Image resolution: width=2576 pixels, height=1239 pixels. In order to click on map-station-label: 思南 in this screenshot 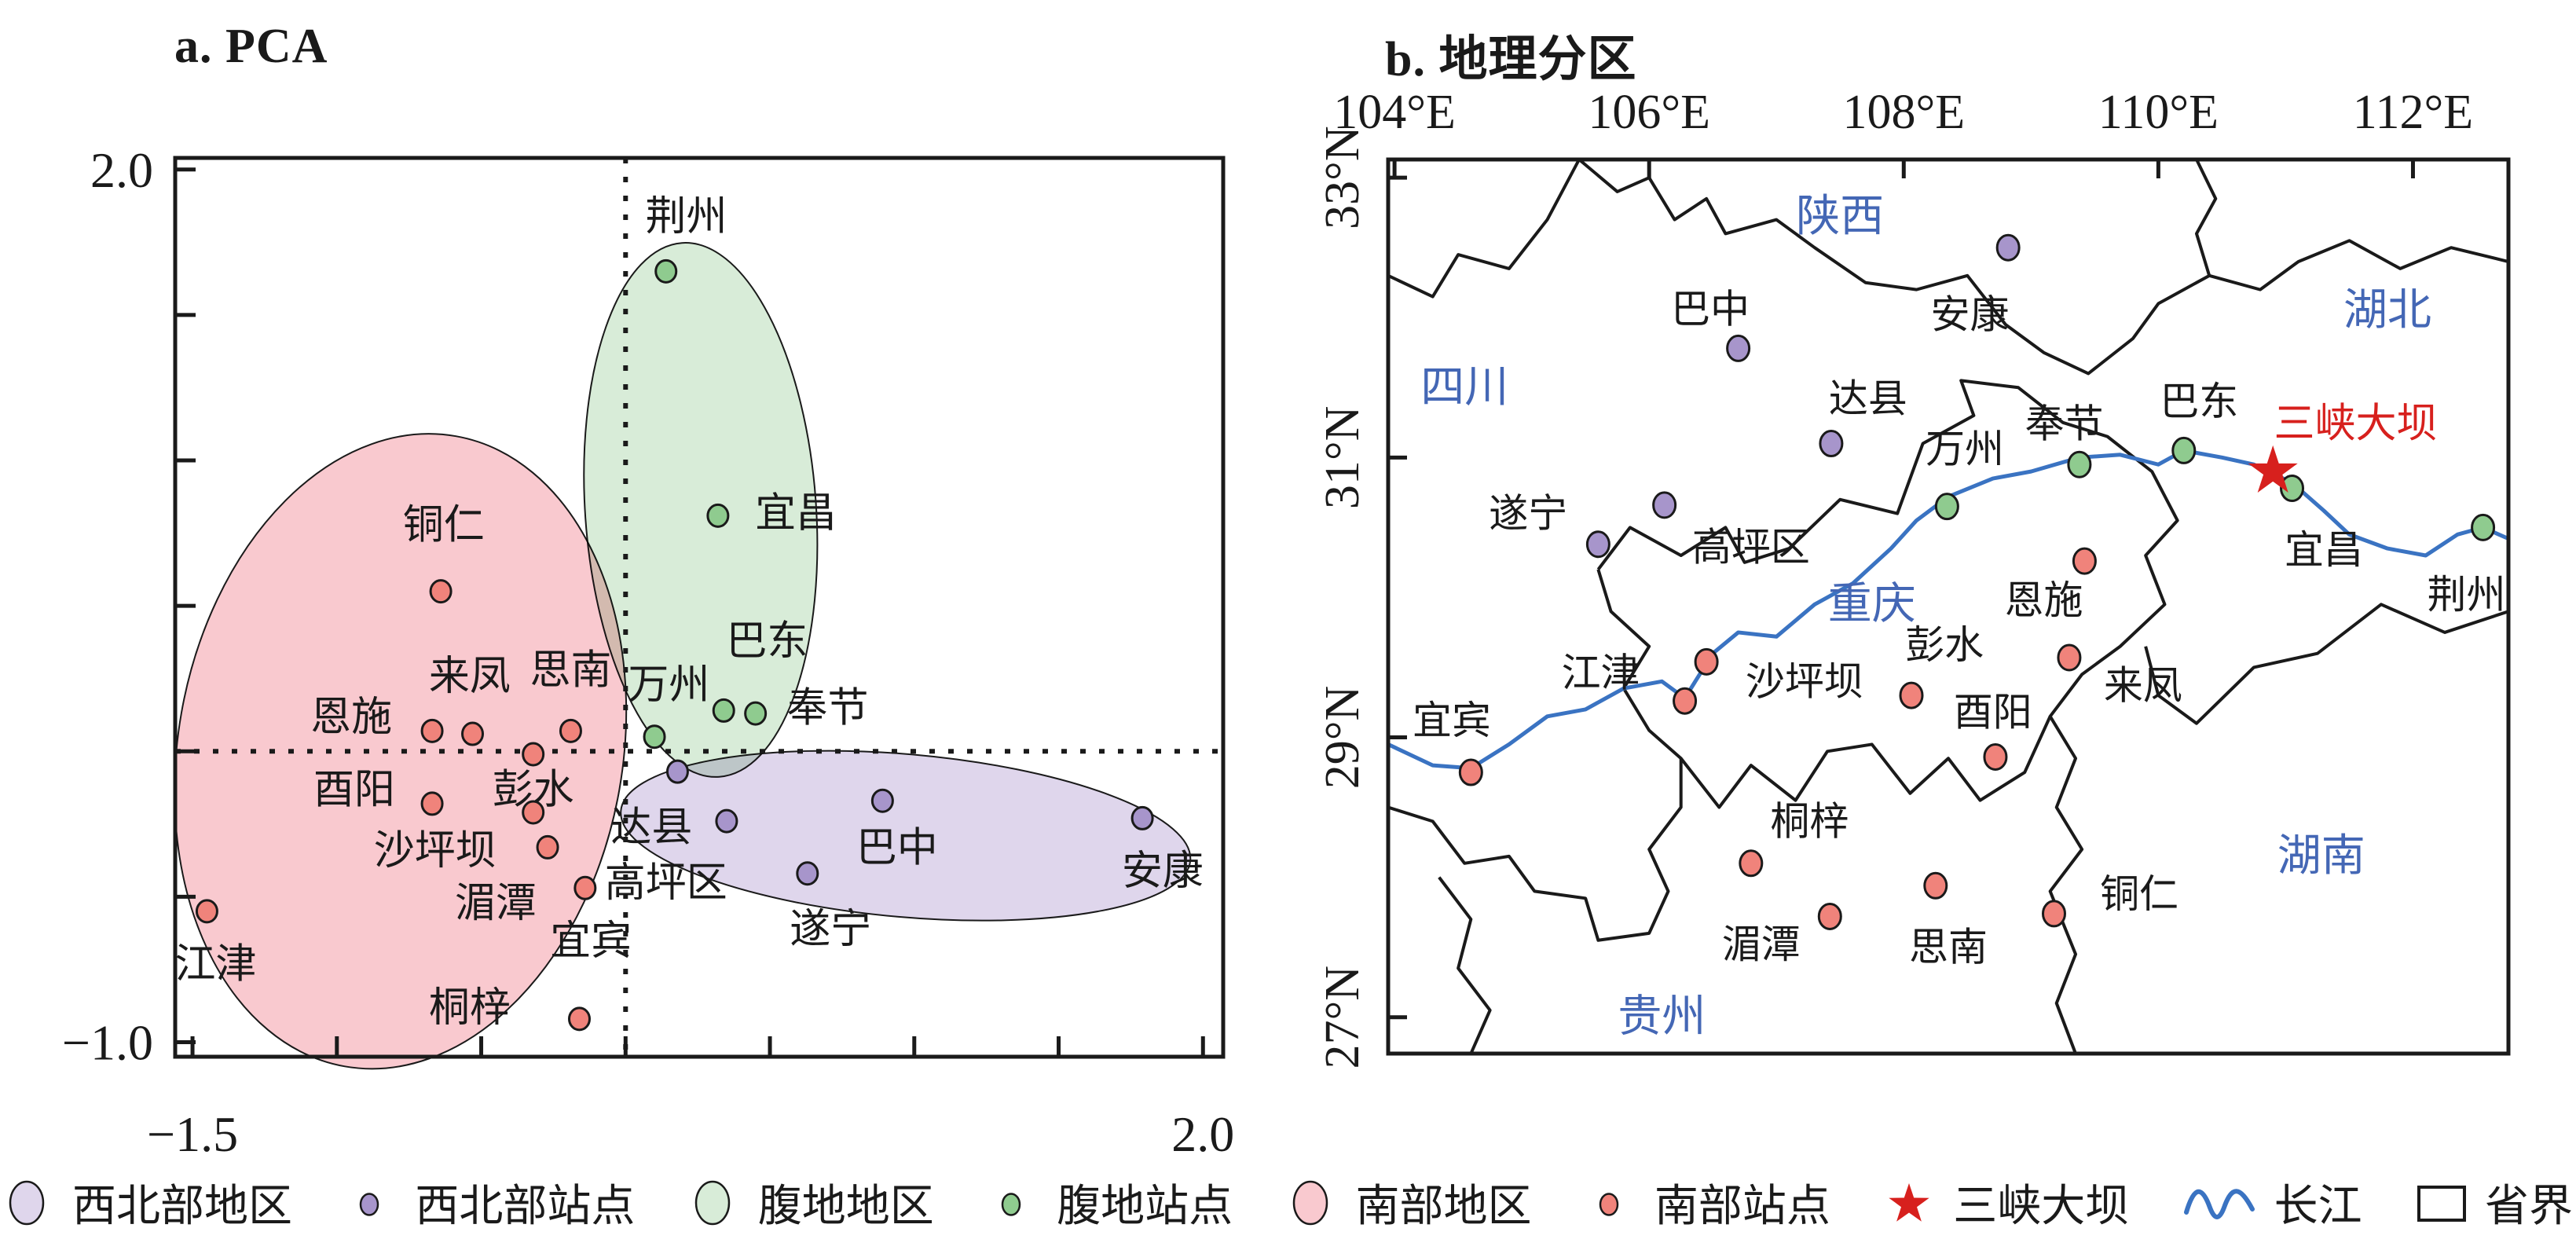, I will do `click(1949, 948)`.